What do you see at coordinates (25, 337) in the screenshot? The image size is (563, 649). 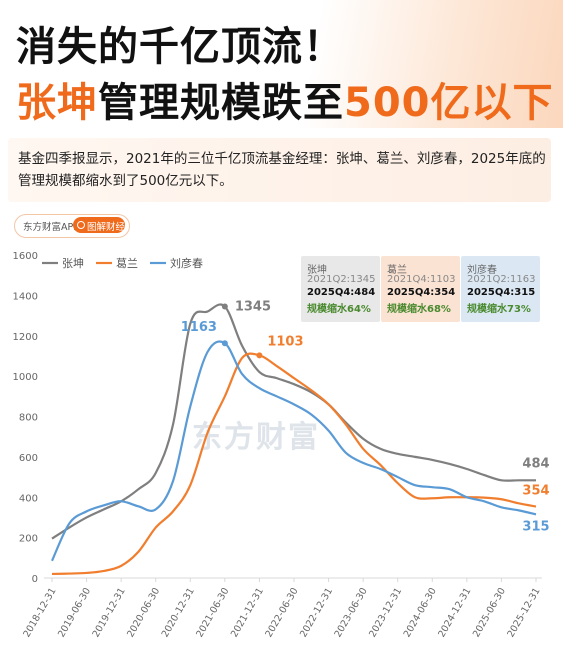 I see `y-tick-label: 1200` at bounding box center [25, 337].